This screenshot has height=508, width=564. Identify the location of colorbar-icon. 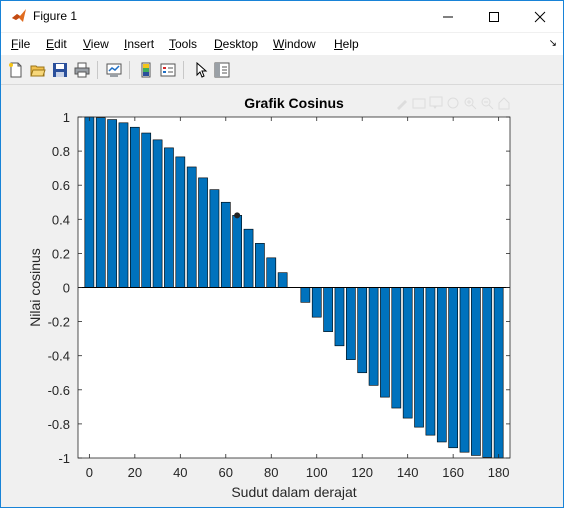
(146, 70).